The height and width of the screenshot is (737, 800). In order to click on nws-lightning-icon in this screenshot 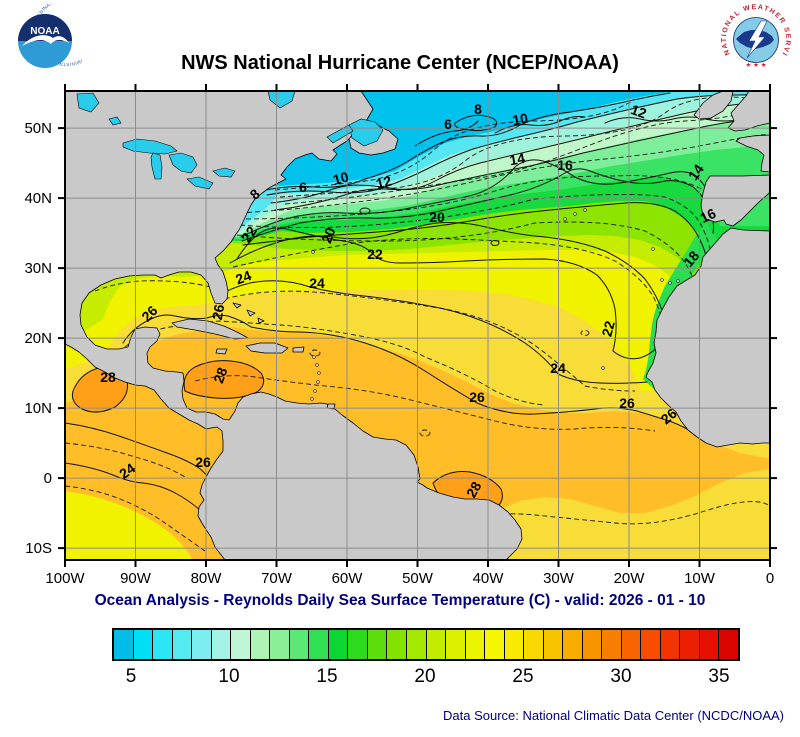, I will do `click(757, 39)`.